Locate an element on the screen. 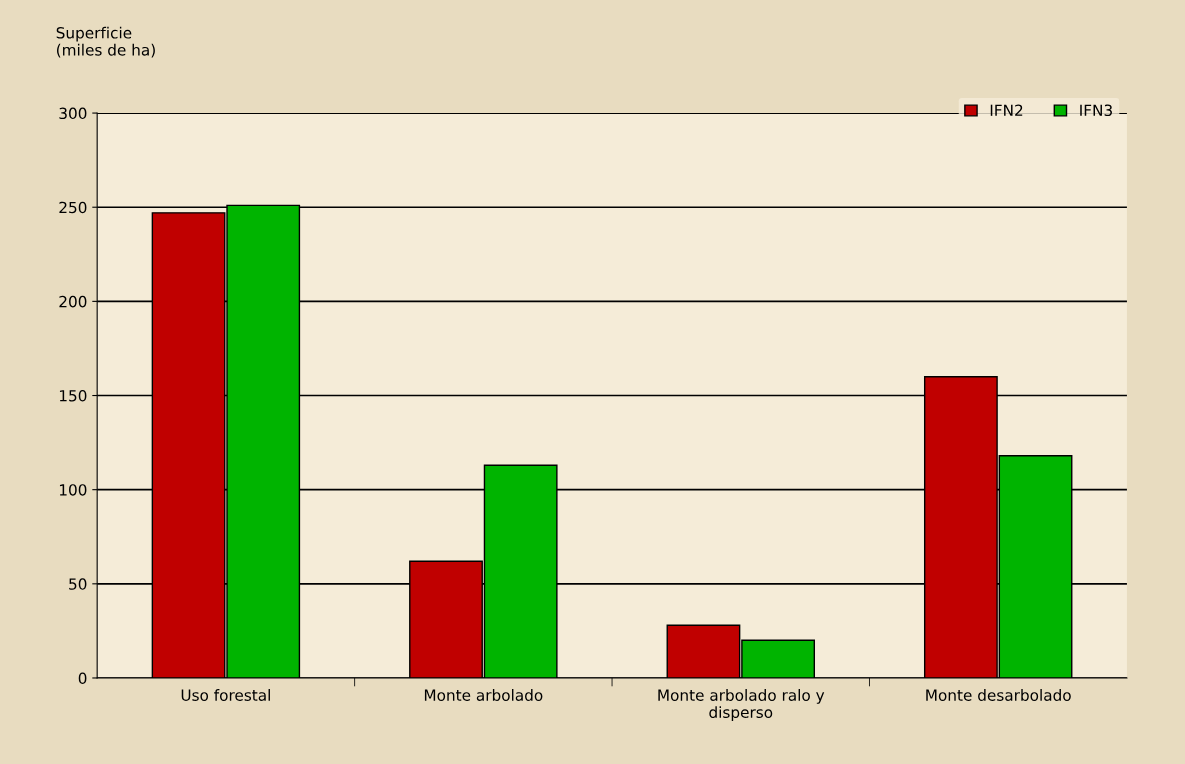 The image size is (1185, 764). y-tick-label: 100 is located at coordinates (73, 490).